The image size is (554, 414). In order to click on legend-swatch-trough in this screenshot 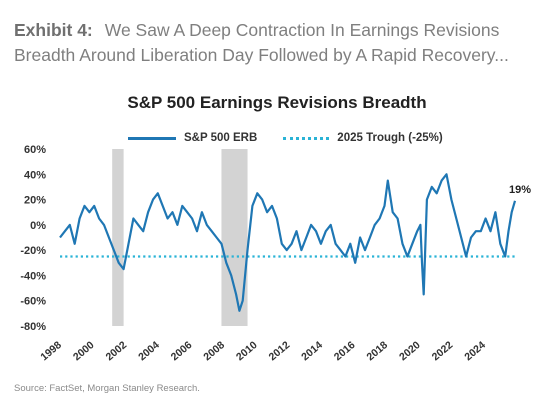, I will do `click(306, 138)`.